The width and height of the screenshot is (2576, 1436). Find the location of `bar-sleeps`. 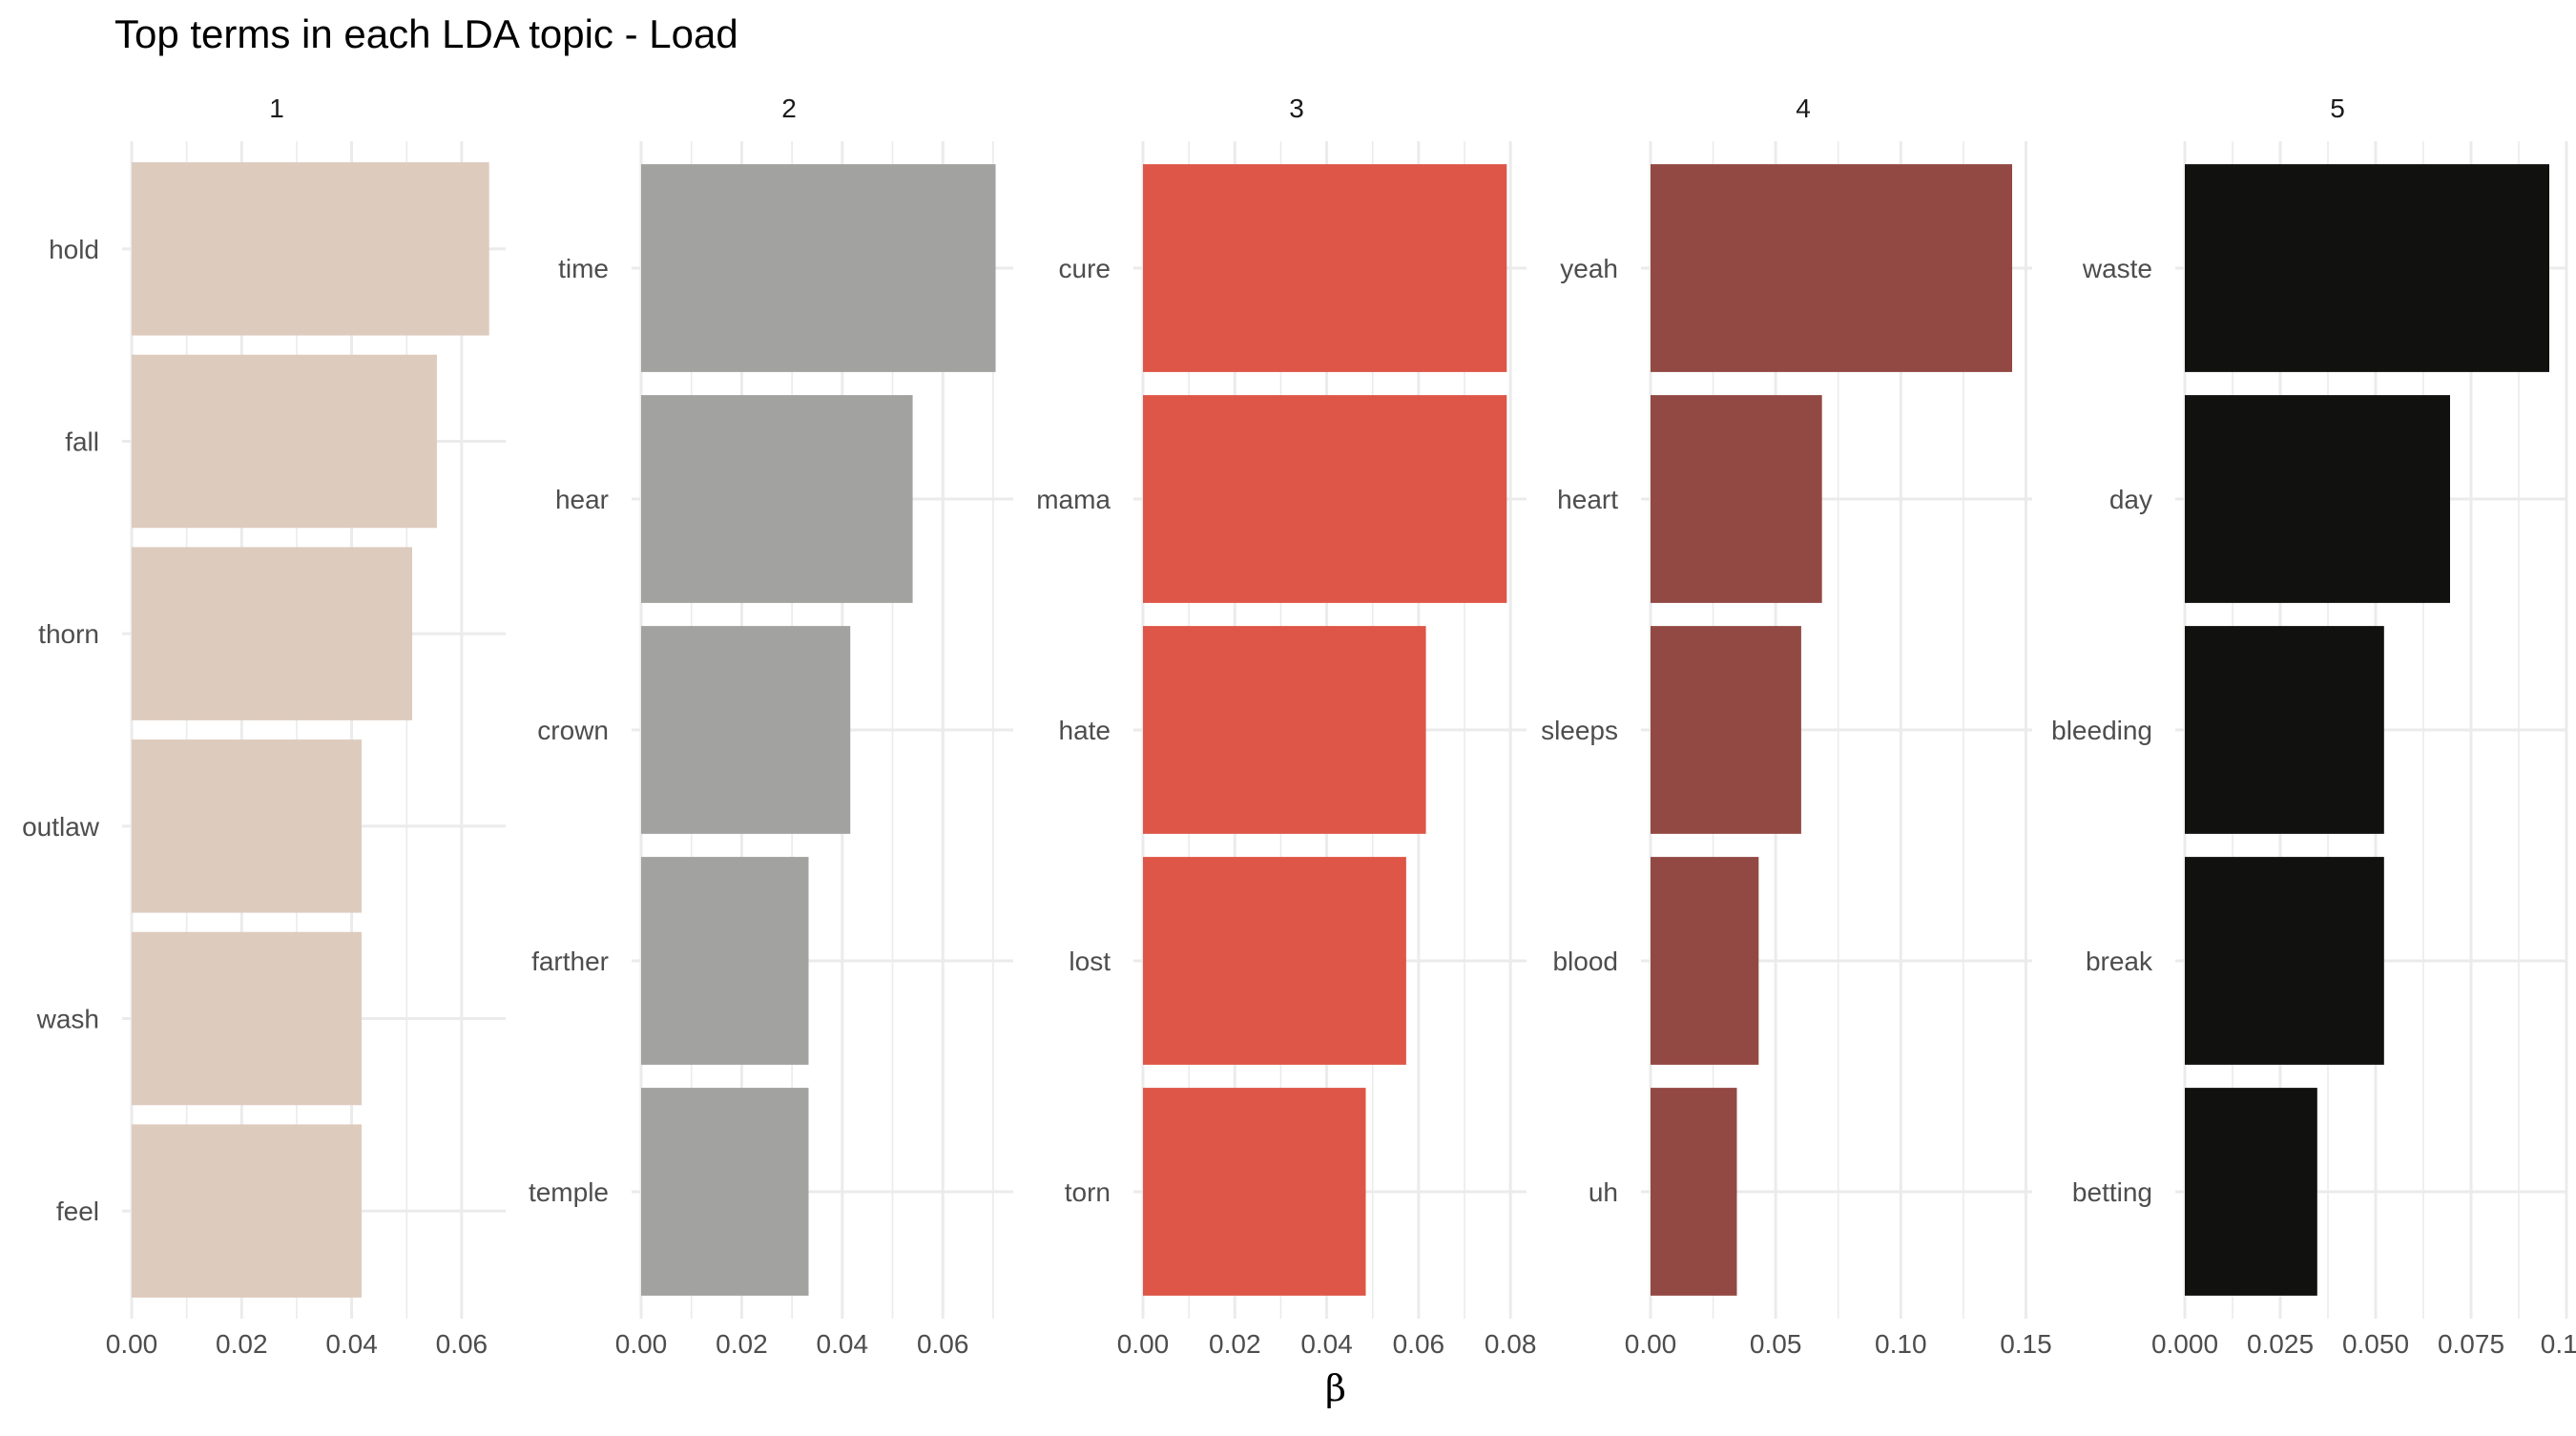

bar-sleeps is located at coordinates (1726, 730).